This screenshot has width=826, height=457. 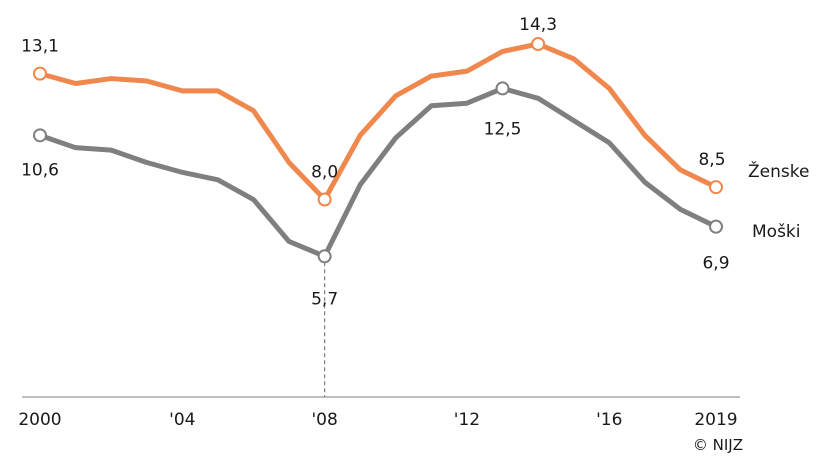 What do you see at coordinates (39, 420) in the screenshot?
I see `x-tick-label: 2000` at bounding box center [39, 420].